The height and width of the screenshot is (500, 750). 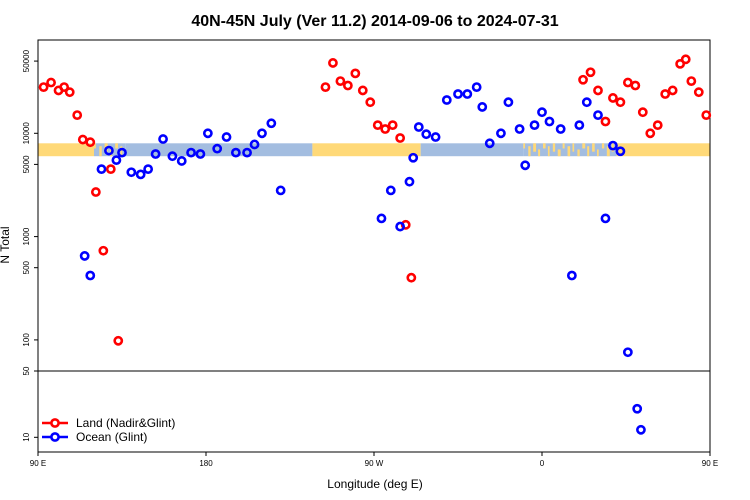 I want to click on legend-label: Land (Nadir&Glint), so click(x=125, y=423).